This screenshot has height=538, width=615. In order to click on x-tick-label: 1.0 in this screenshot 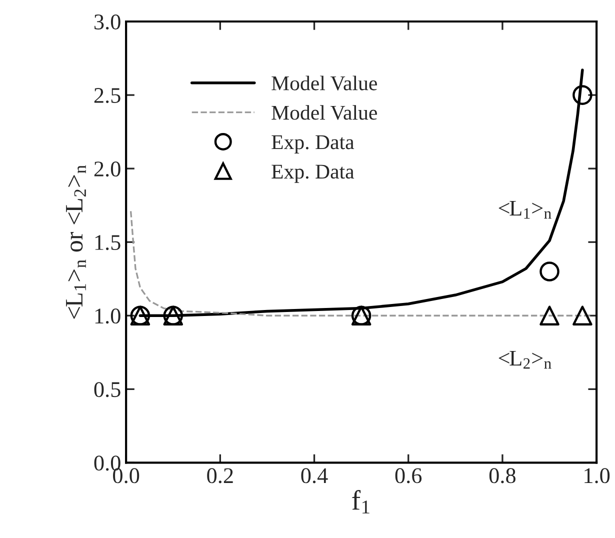, I will do `click(597, 476)`.